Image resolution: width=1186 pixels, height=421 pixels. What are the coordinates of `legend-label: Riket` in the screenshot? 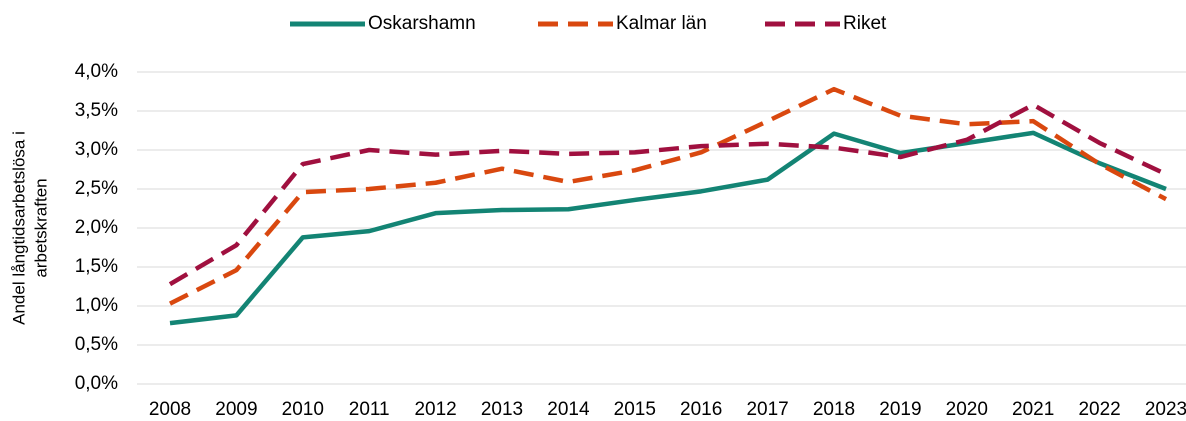 It's located at (865, 23).